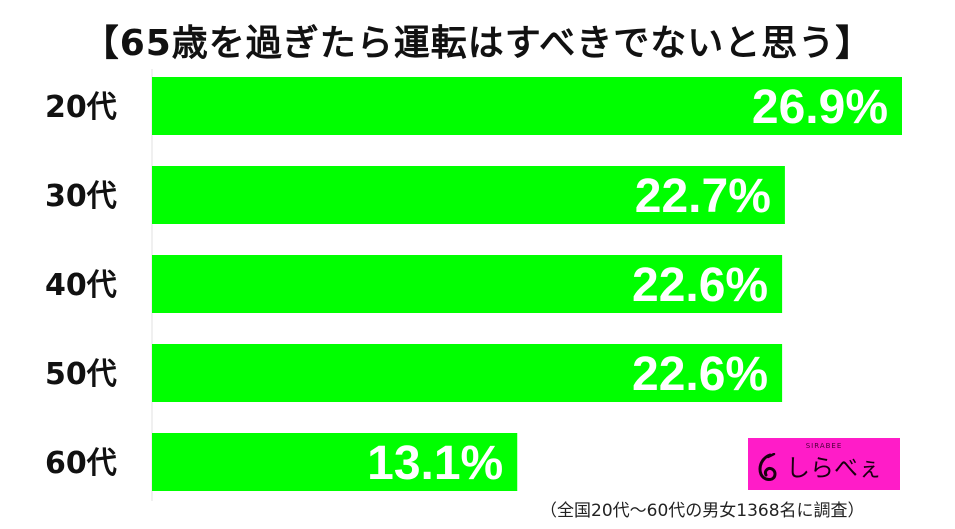 The image size is (955, 529). I want to click on category-label: 30代, so click(81, 196).